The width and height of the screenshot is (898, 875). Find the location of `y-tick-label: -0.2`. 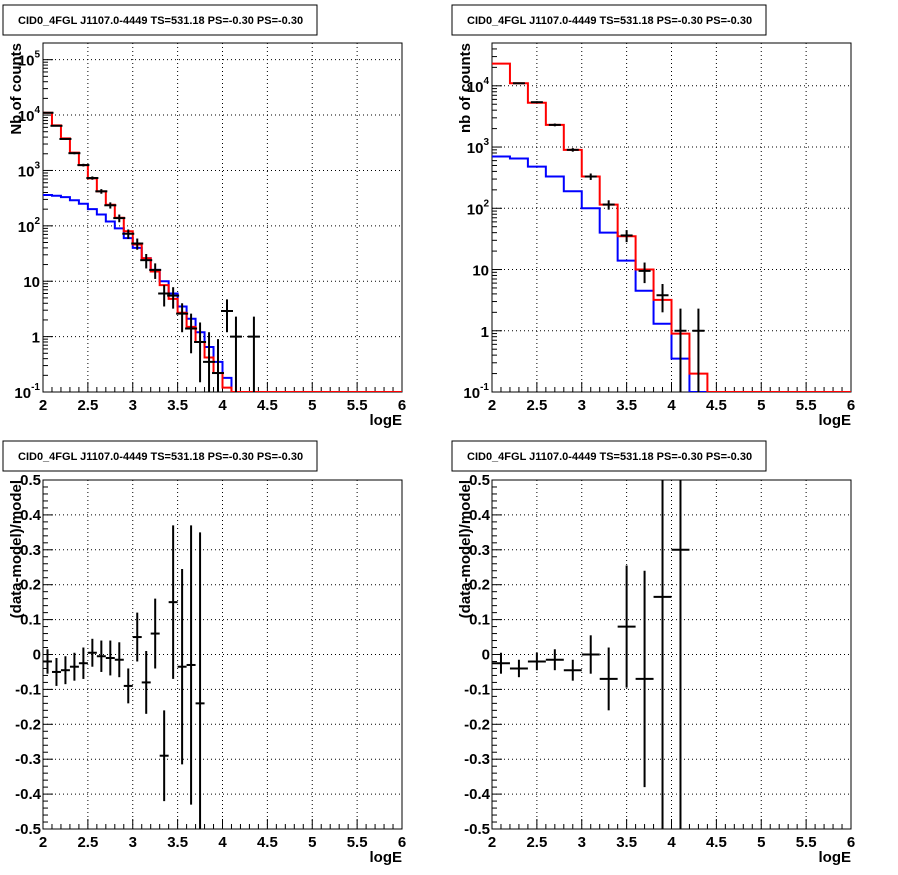

y-tick-label: -0.2 is located at coordinates (28, 724).